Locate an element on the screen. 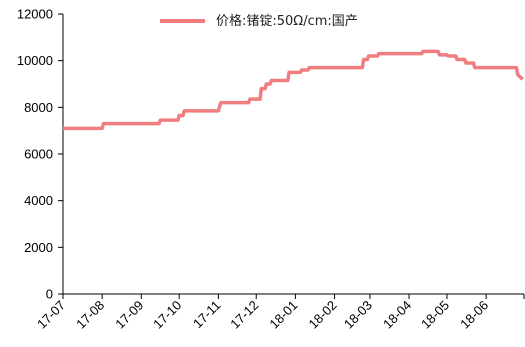 Image resolution: width=525 pixels, height=347 pixels. x-tick-label: 17-11 is located at coordinates (206, 314).